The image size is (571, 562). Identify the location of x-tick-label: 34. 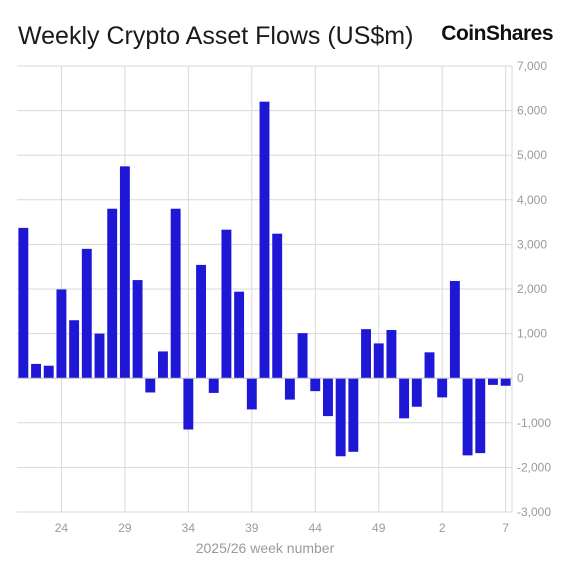
(189, 528).